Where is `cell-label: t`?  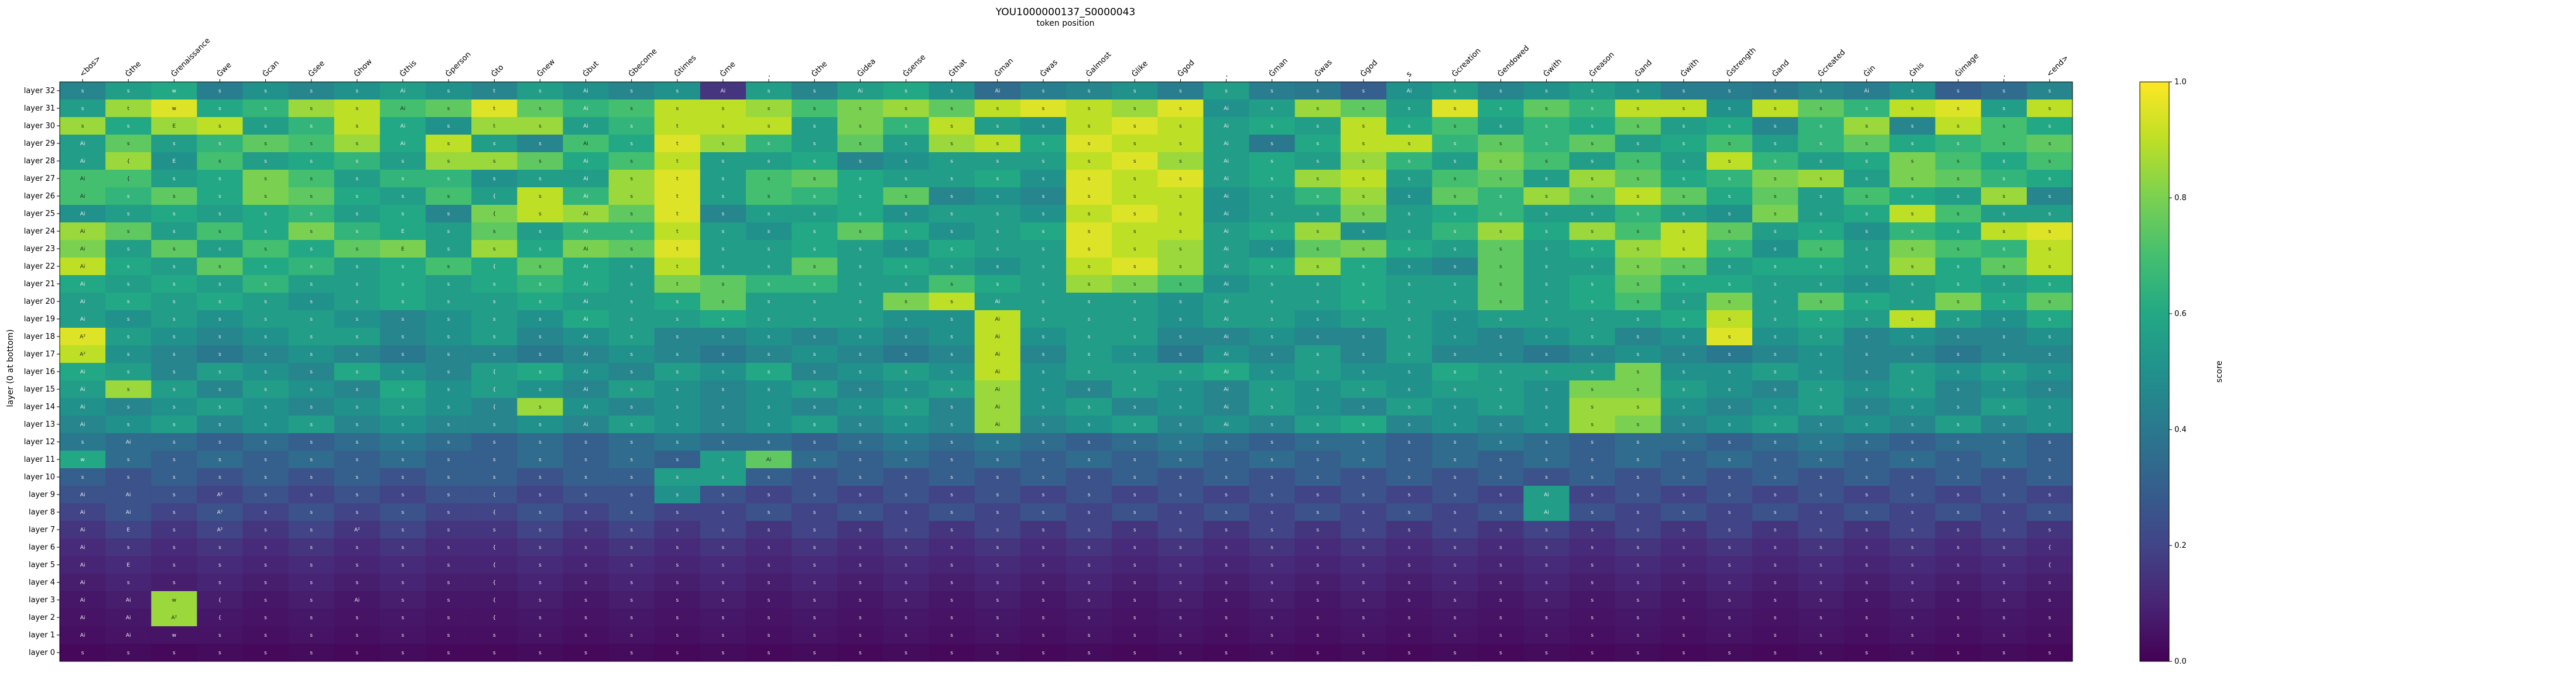
cell-label: t is located at coordinates (677, 161).